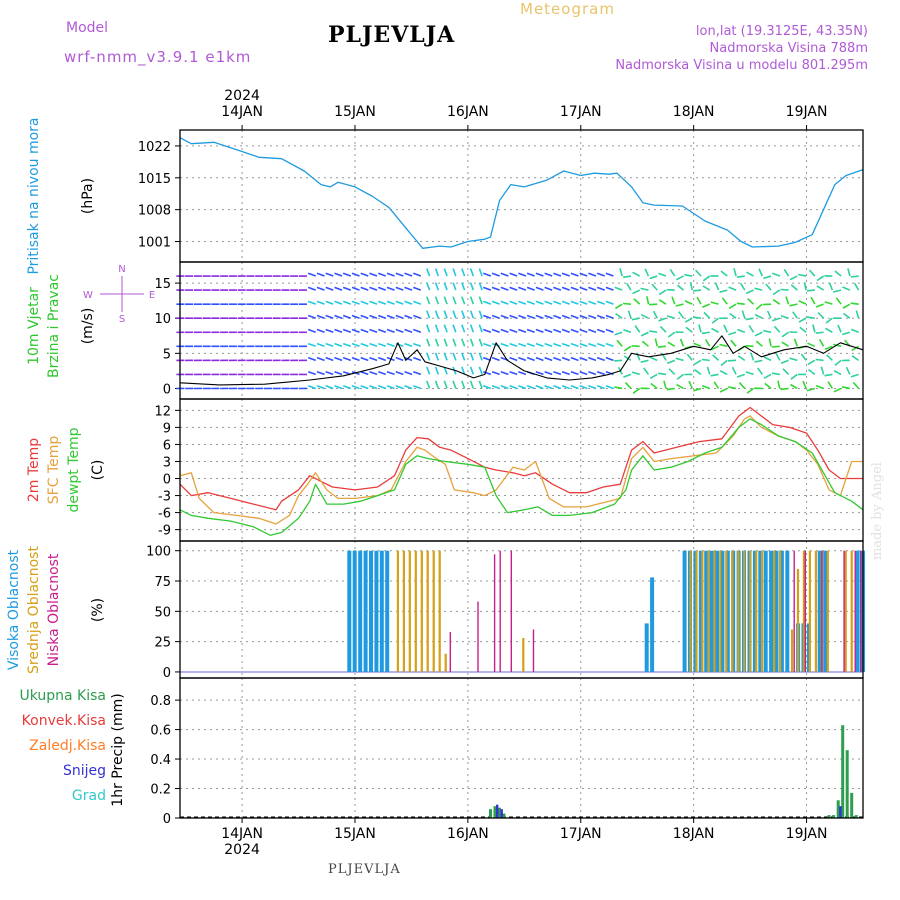  I want to click on temp-label-dewpt: dewpt Temp, so click(74, 469).